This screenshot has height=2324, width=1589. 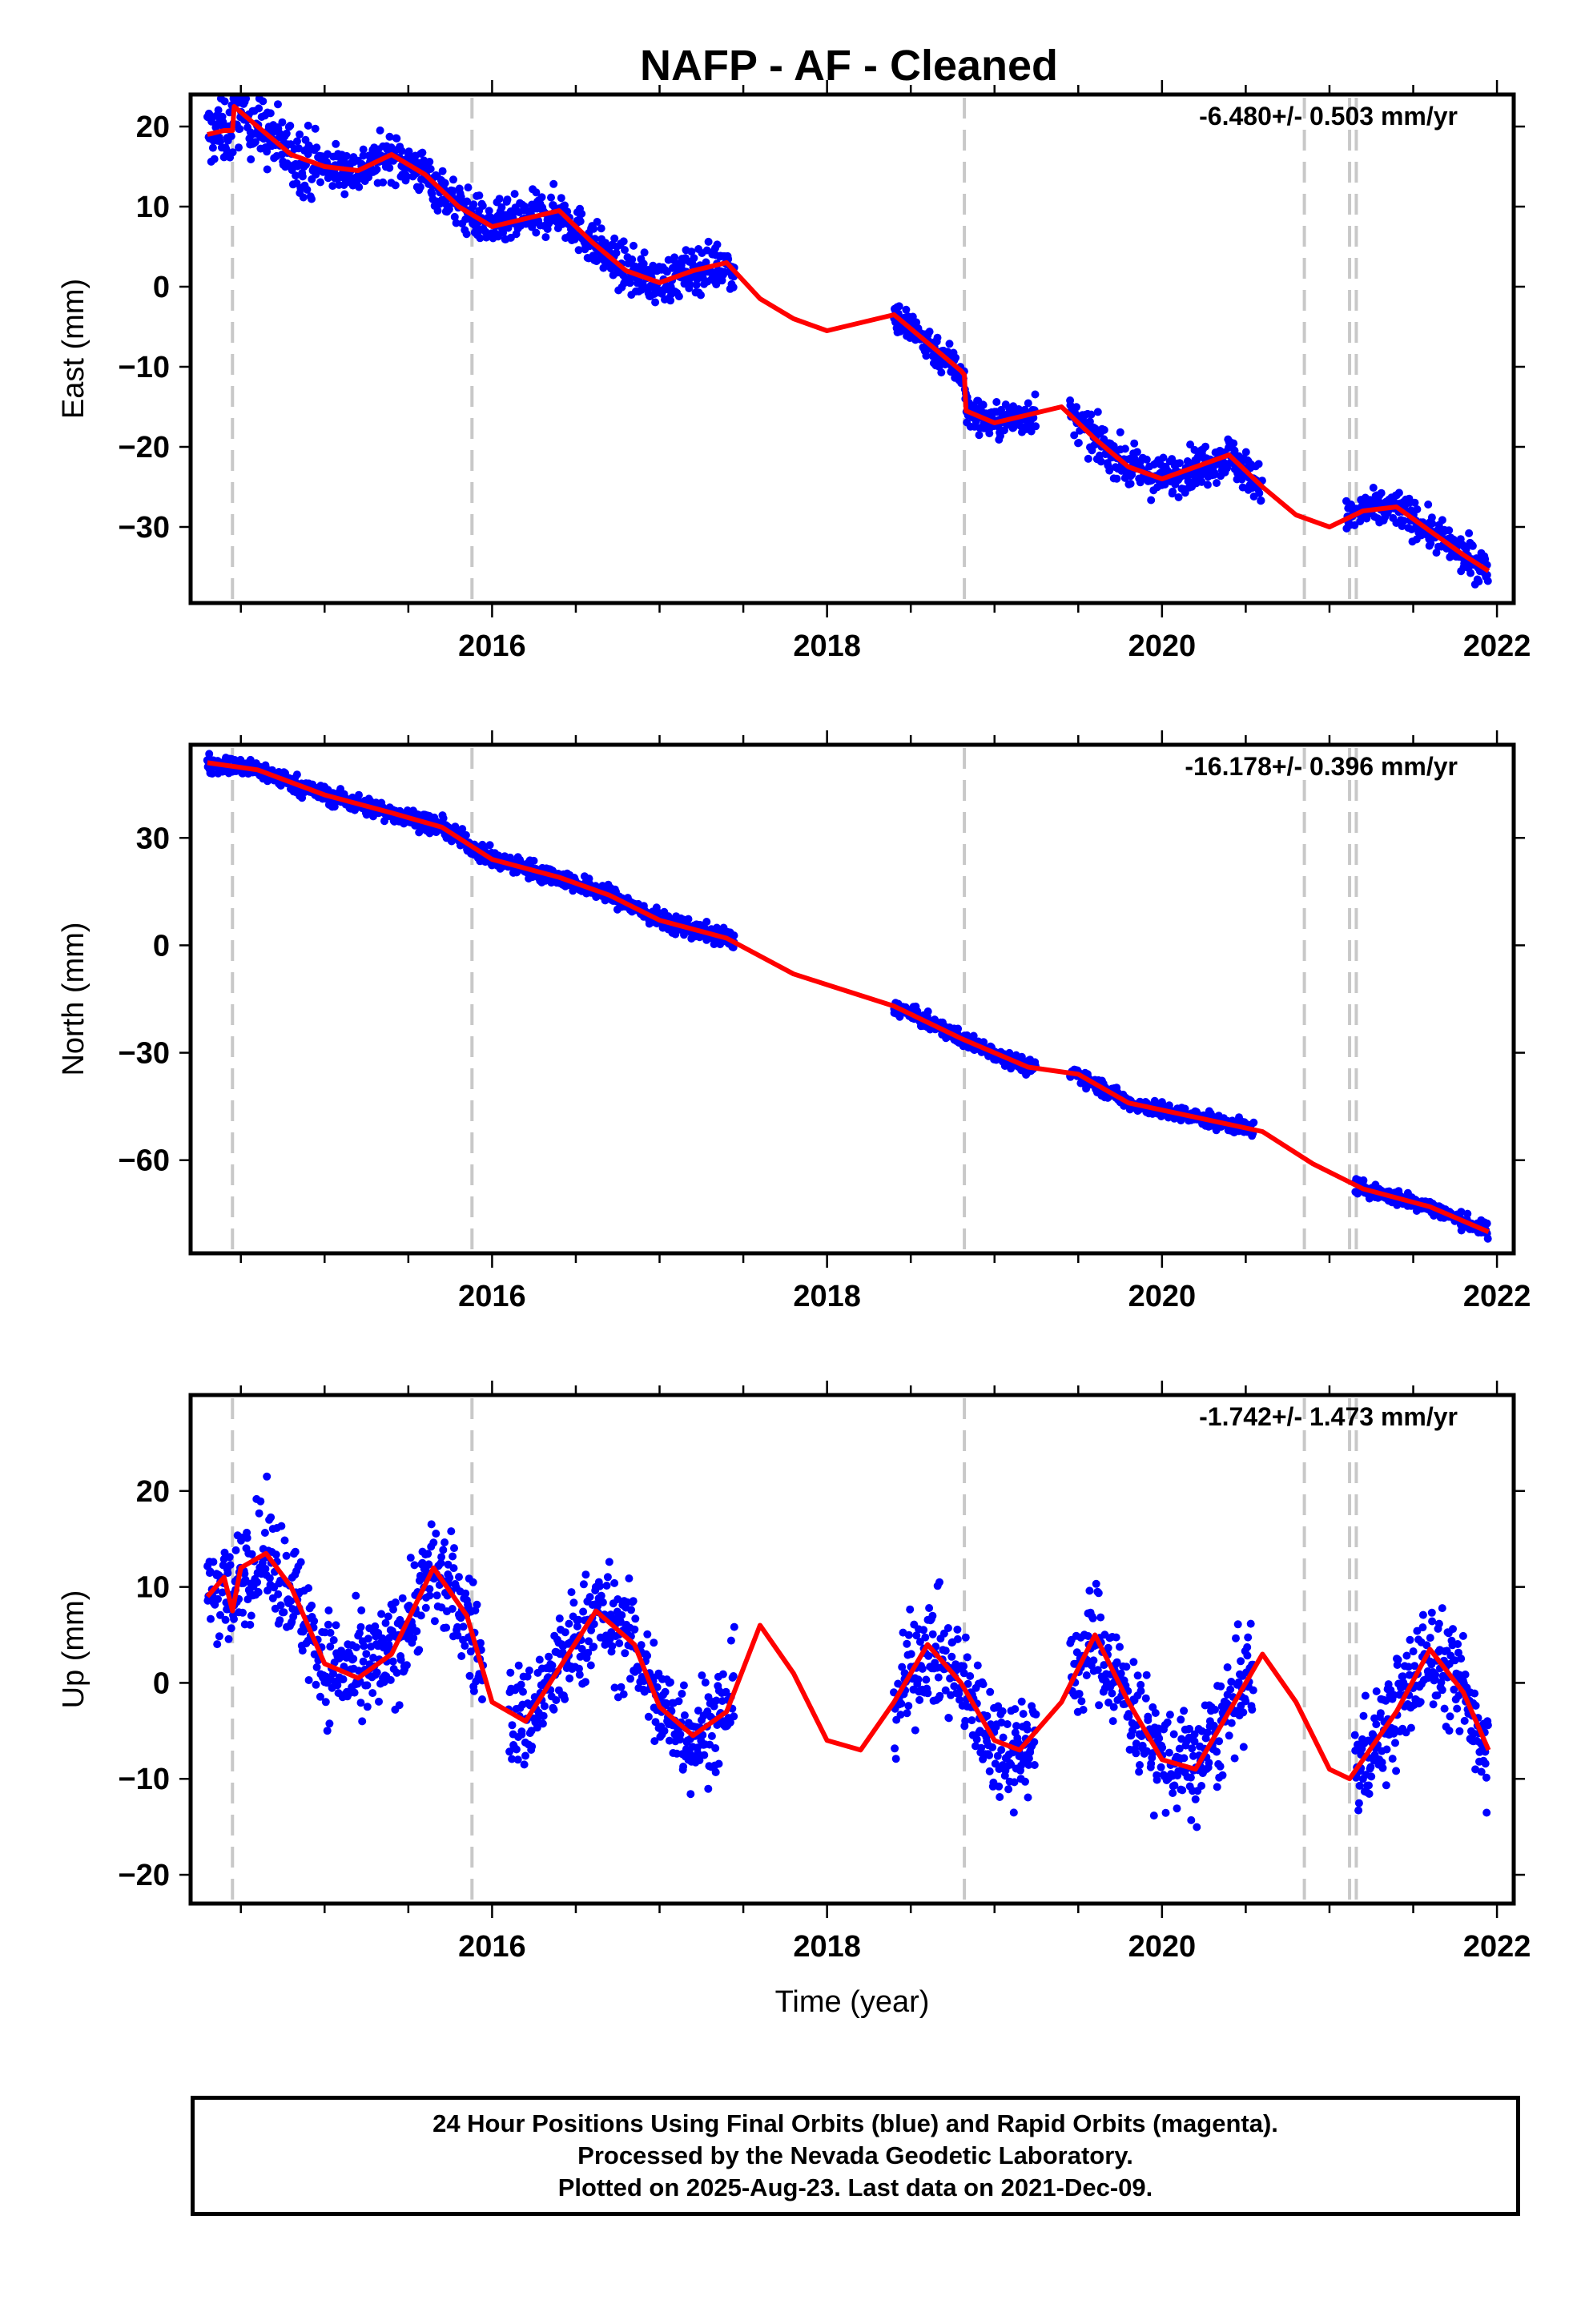 What do you see at coordinates (145, 447) in the screenshot?
I see `east-y-tick-label: −20` at bounding box center [145, 447].